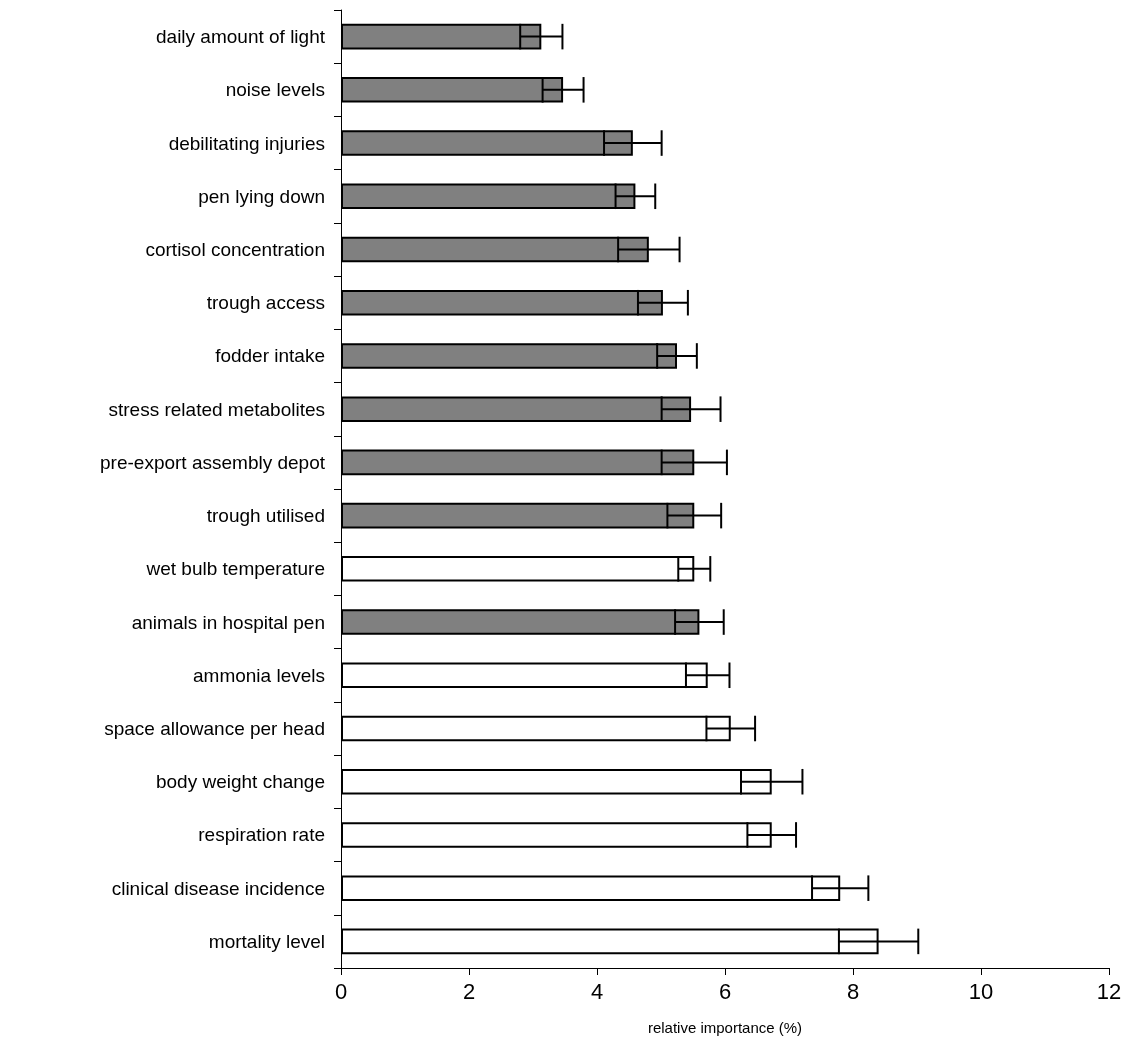 The height and width of the screenshot is (1059, 1140). What do you see at coordinates (266, 941) in the screenshot?
I see `y-tick-label: mortality level` at bounding box center [266, 941].